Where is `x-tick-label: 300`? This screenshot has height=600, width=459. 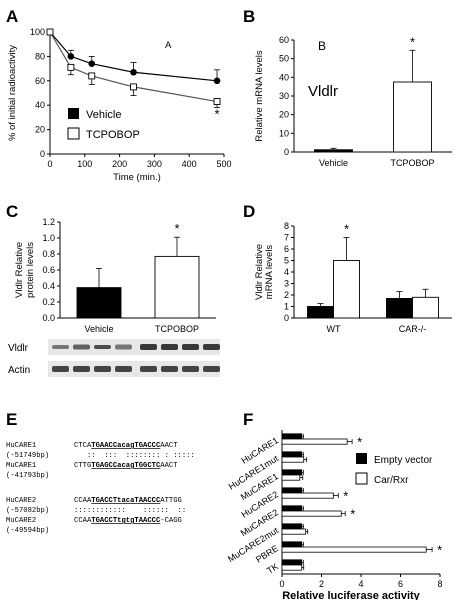 x-tick-label: 300 is located at coordinates (154, 164).